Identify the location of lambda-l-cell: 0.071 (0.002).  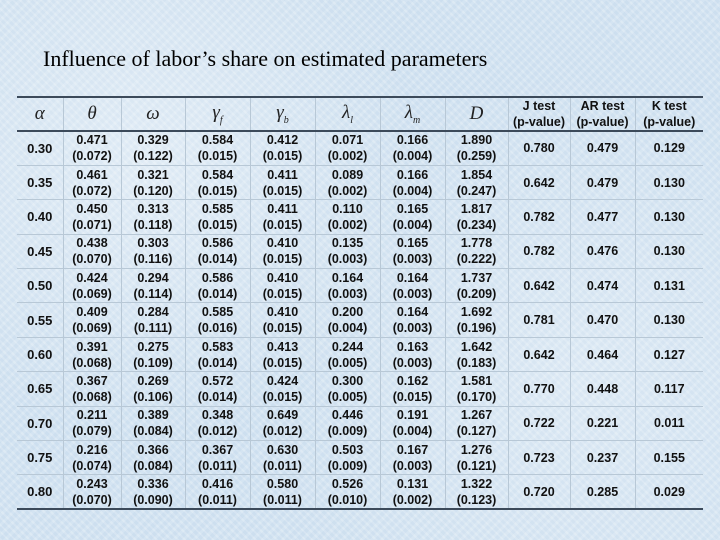
(347, 148).